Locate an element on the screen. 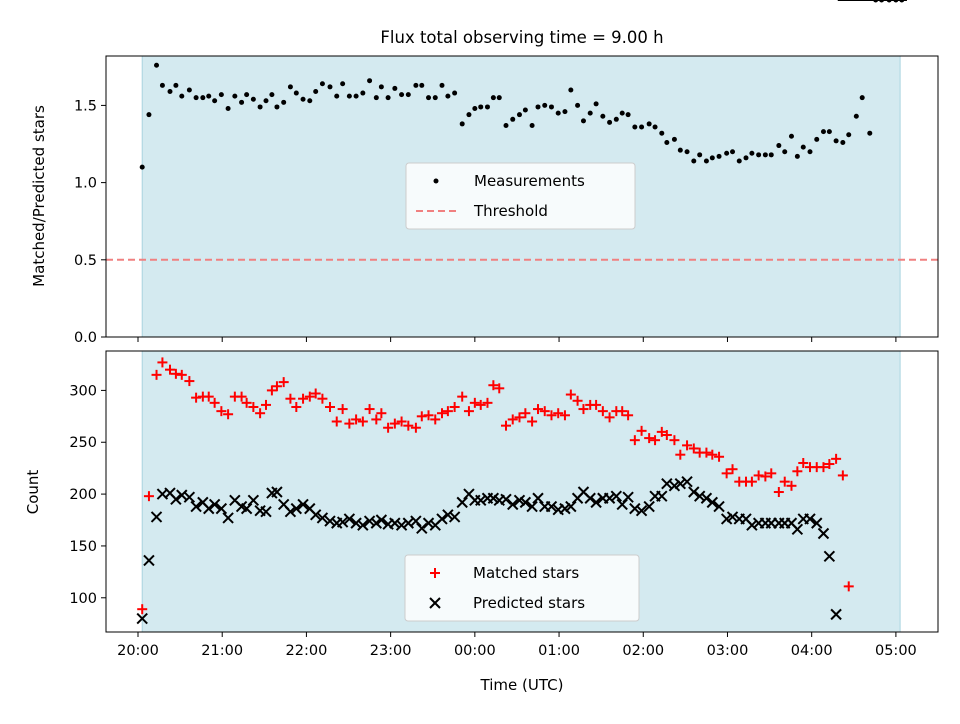  top-y-axis-label: Matched/Predicted stars is located at coordinates (39, 196).